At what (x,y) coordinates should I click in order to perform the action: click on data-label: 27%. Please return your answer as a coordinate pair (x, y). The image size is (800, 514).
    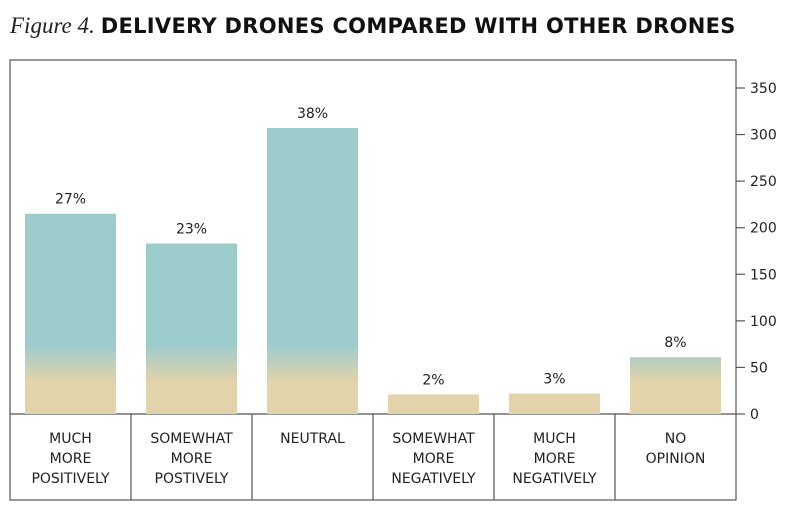
    Looking at the image, I should click on (70, 200).